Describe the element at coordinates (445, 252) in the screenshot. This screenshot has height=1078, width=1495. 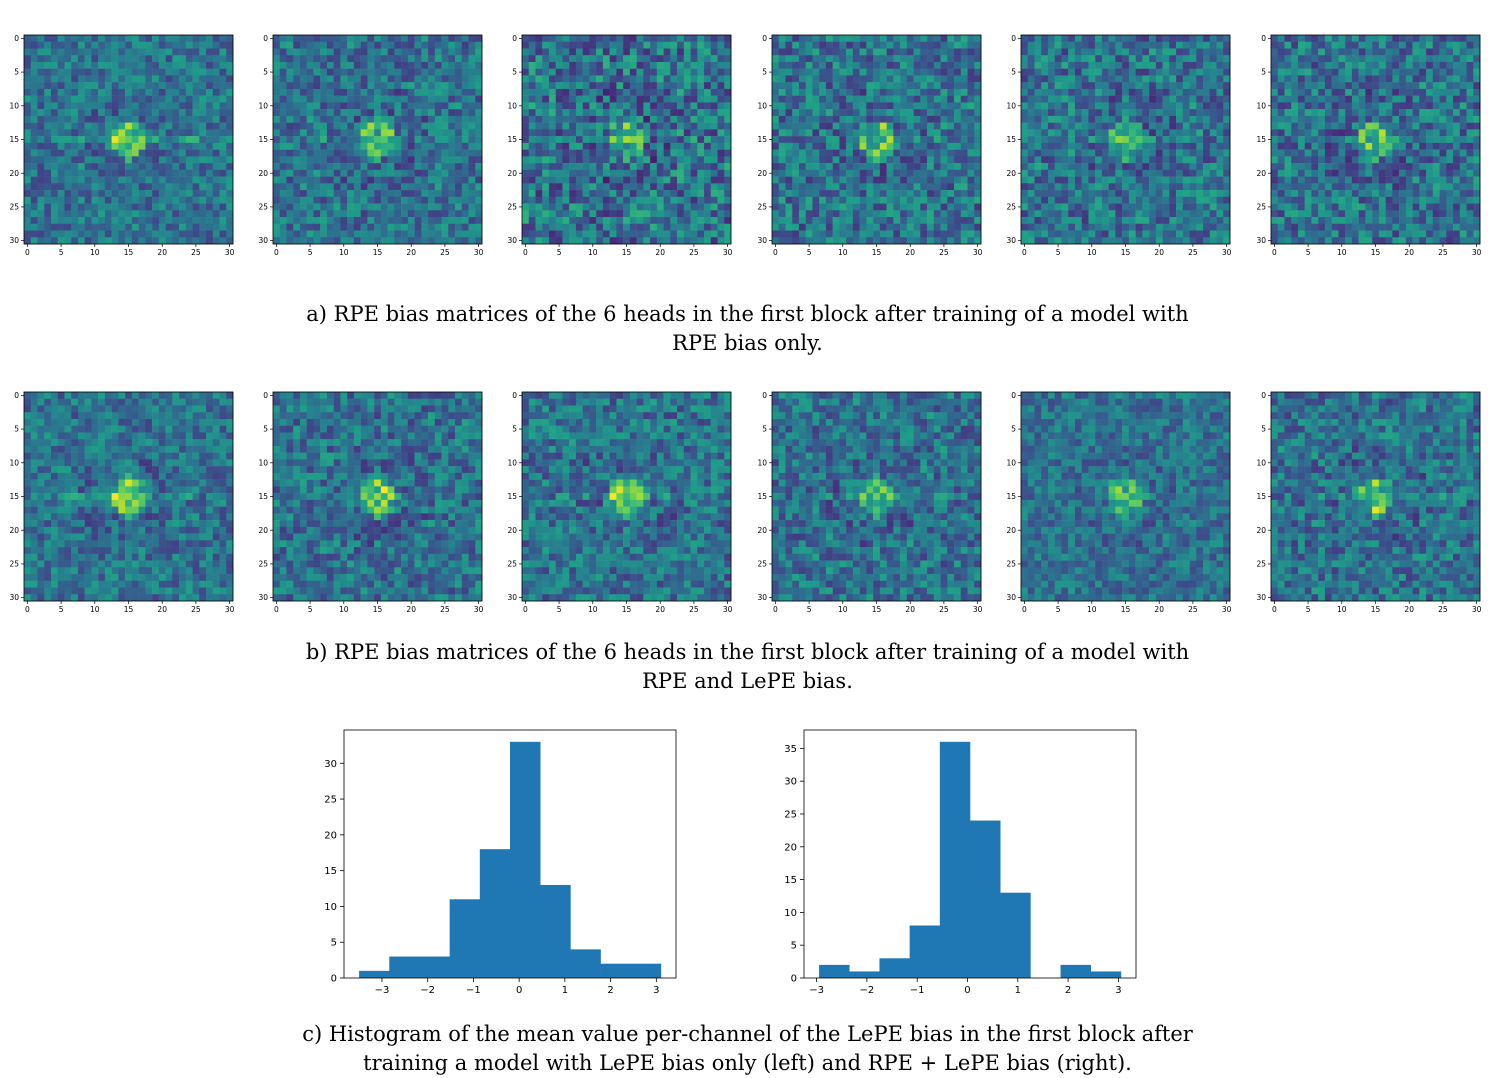
I see `x-tick-label: 25` at that location.